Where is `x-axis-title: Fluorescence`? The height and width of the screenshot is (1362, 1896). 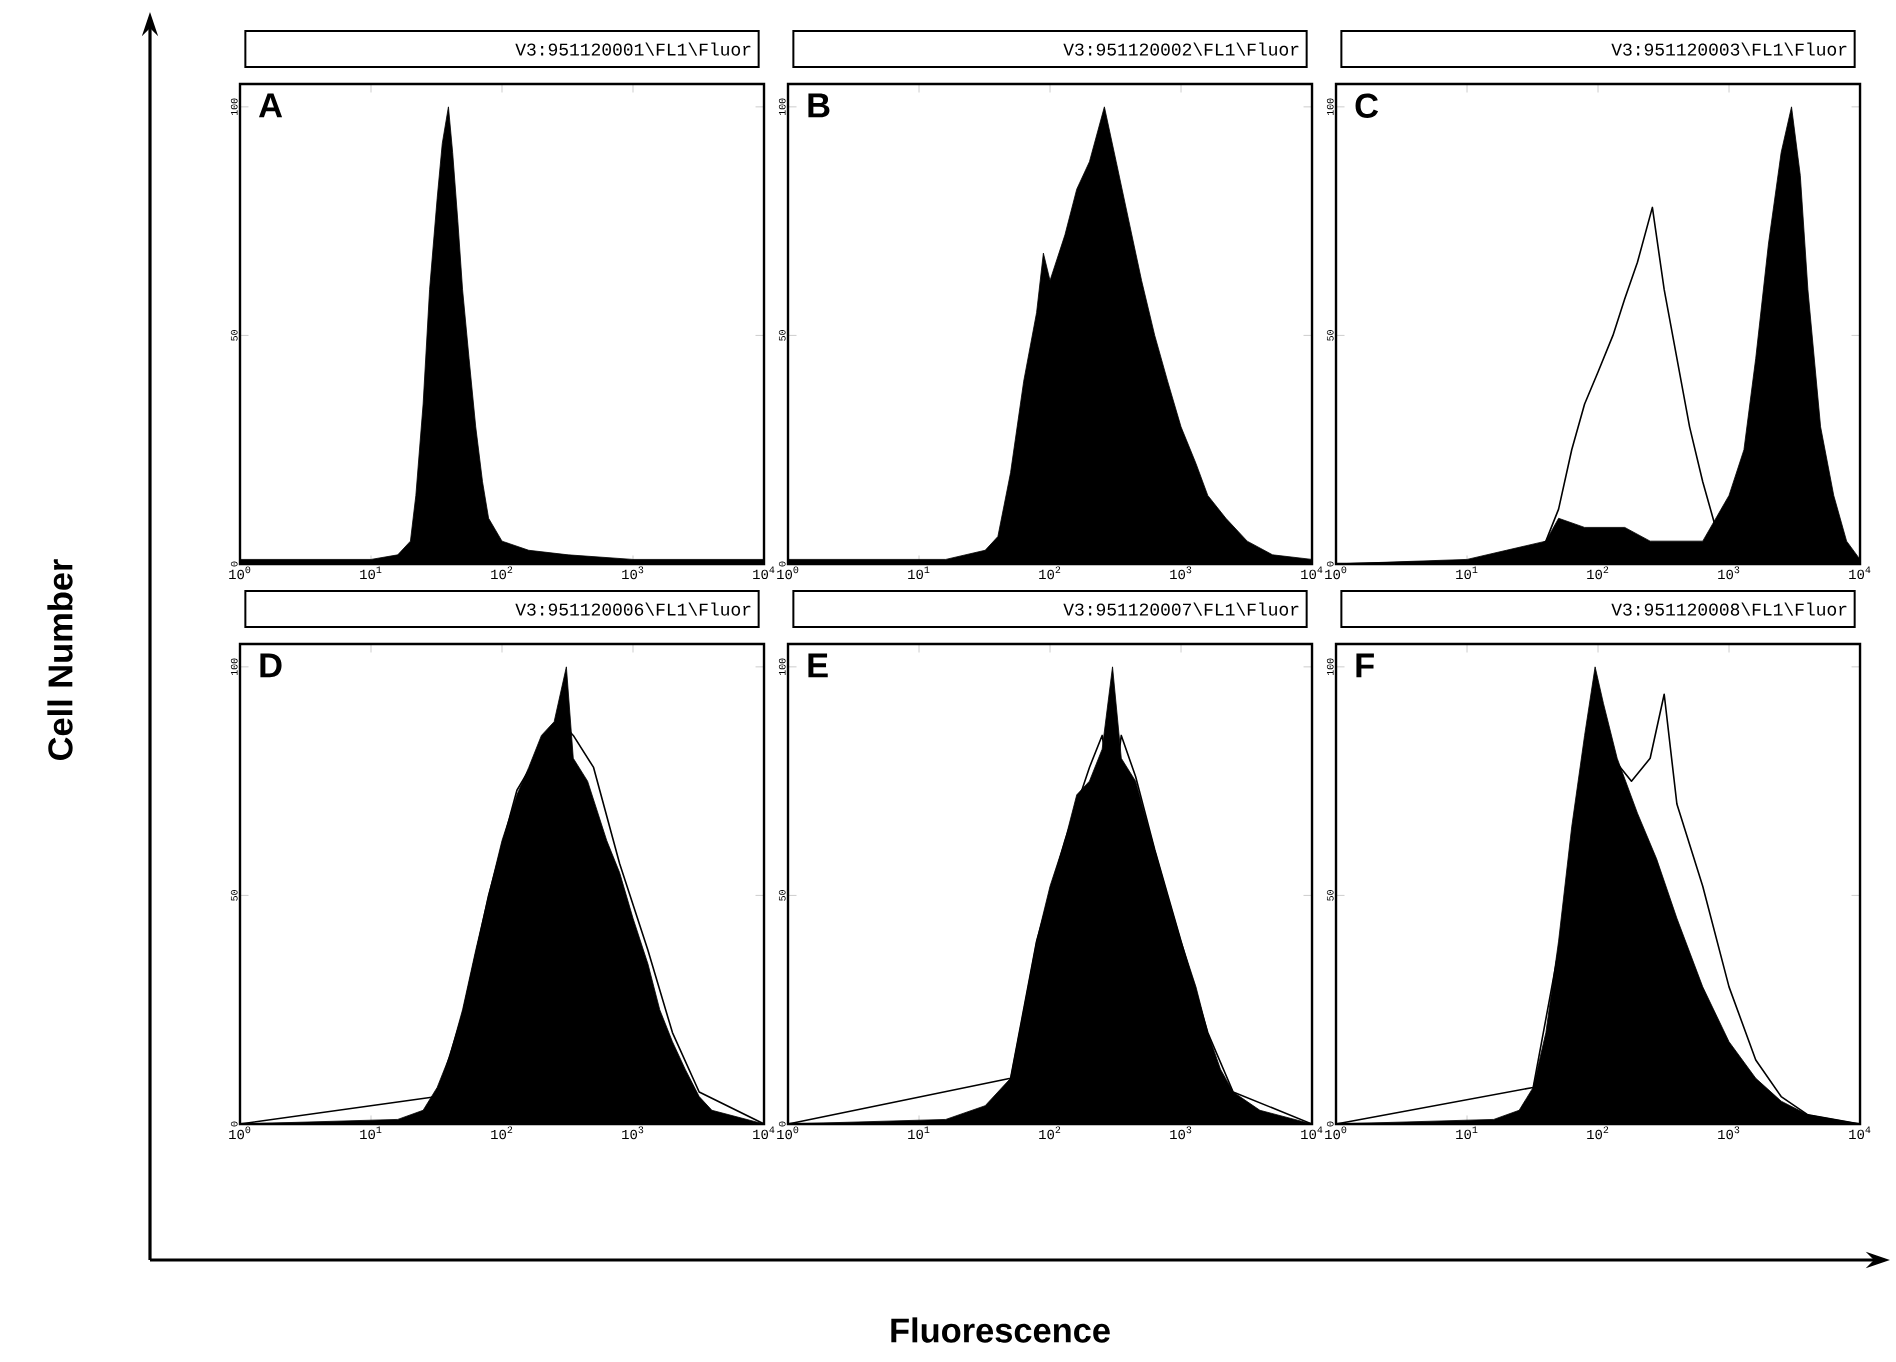 x-axis-title: Fluorescence is located at coordinates (1000, 1330).